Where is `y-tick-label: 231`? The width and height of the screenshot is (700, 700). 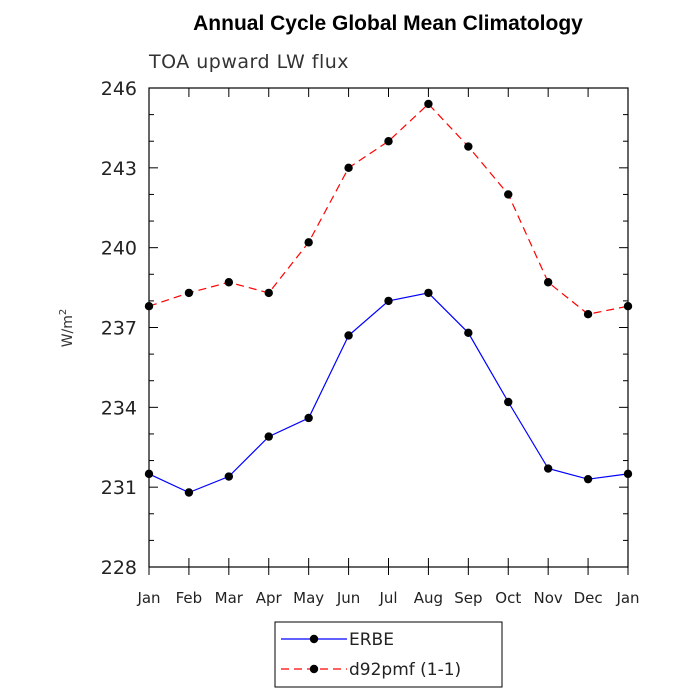
y-tick-label: 231 is located at coordinates (119, 488).